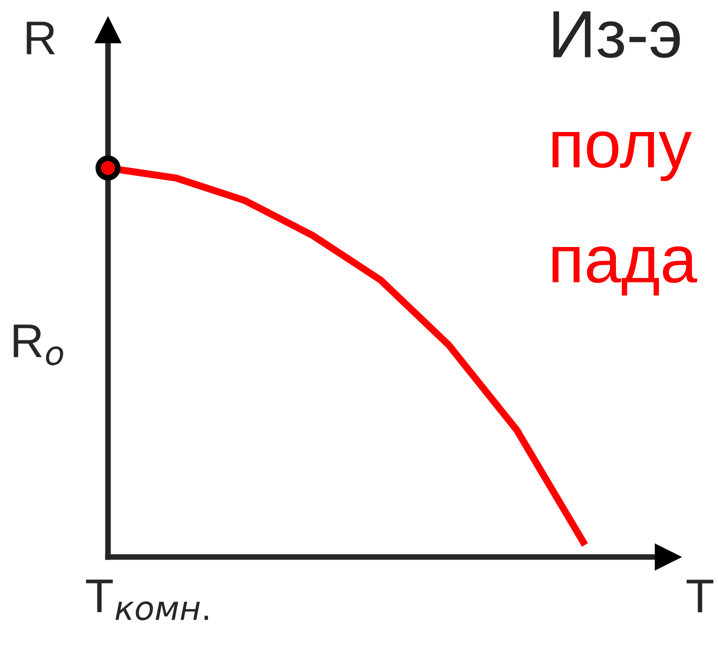 This screenshot has height=649, width=718. Describe the element at coordinates (616, 34) in the screenshot. I see `chart-title: Из-э` at that location.